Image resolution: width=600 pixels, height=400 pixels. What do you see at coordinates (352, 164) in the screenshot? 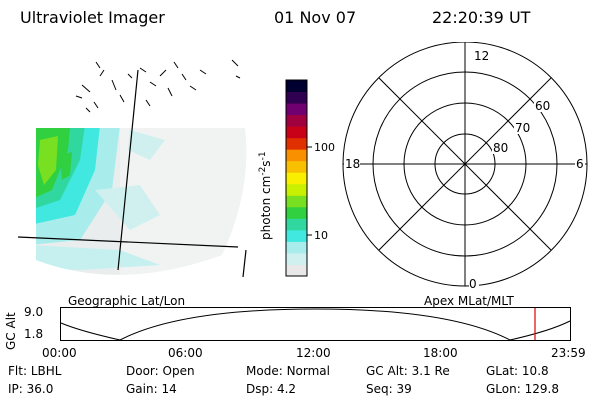
I see `mlt-label-18: 18` at bounding box center [352, 164].